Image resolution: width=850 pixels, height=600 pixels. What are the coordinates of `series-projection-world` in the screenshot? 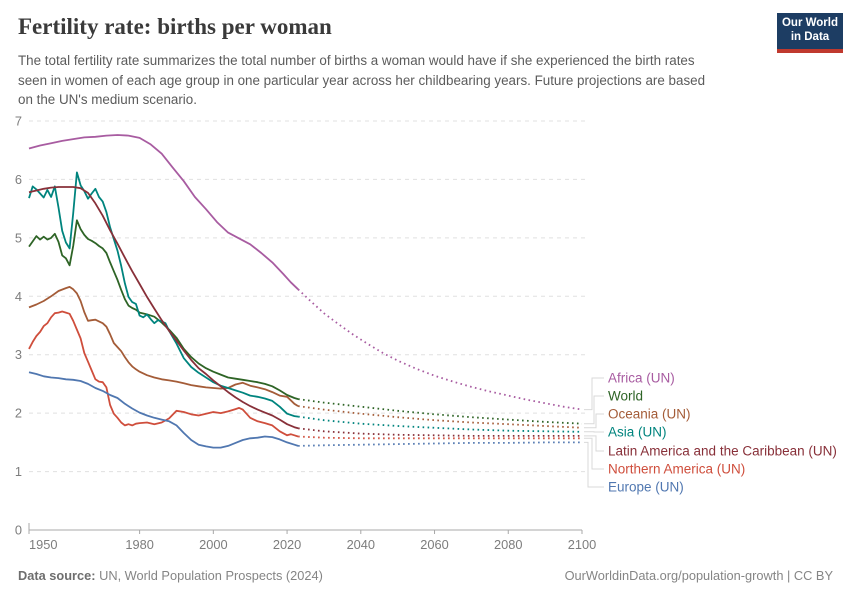 It's located at (440, 411).